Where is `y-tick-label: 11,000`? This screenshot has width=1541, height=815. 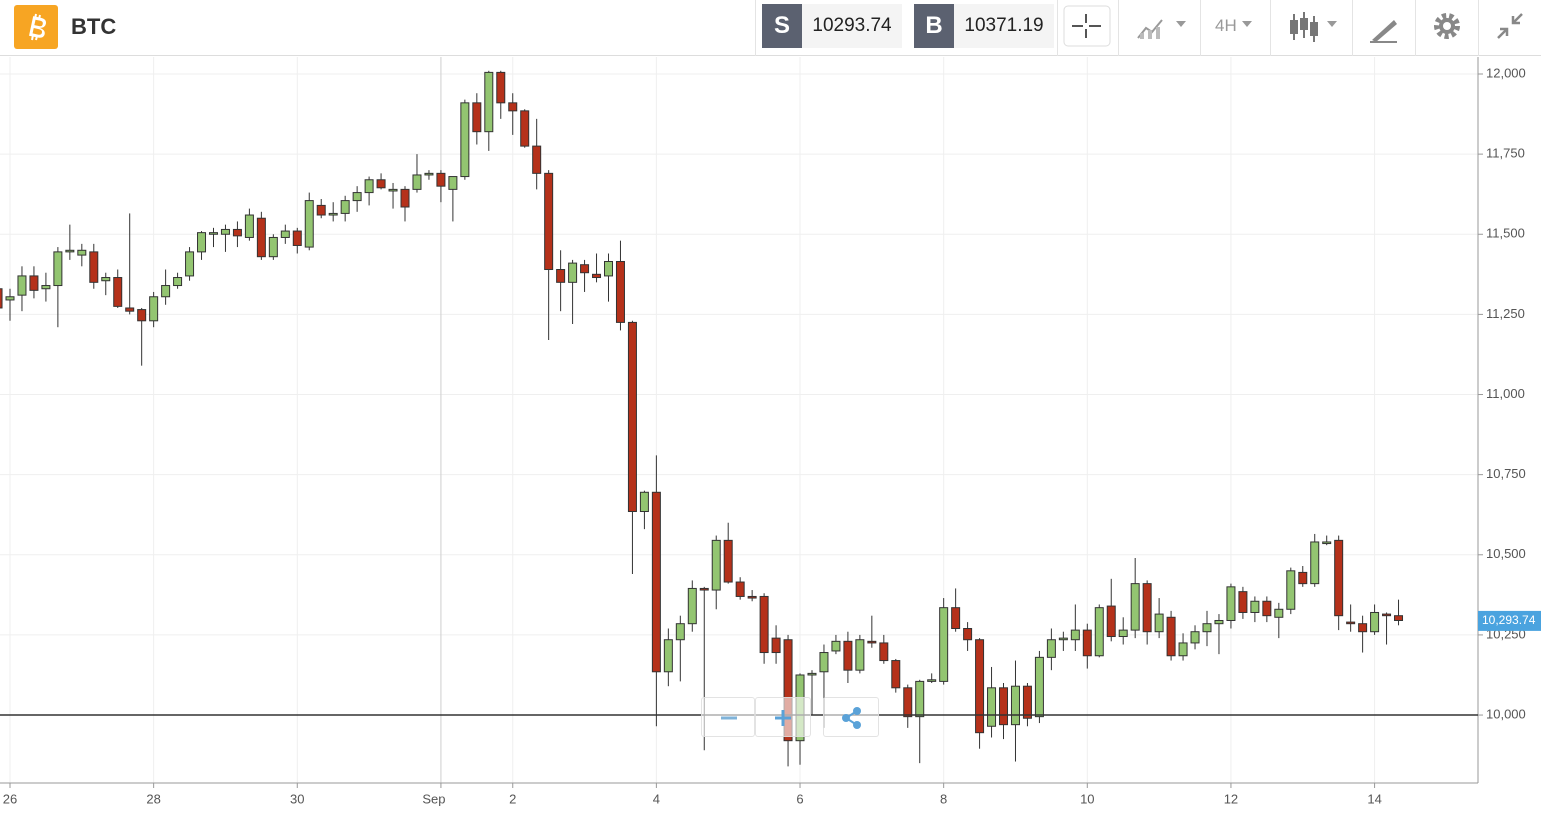 y-tick-label: 11,000 is located at coordinates (1505, 393).